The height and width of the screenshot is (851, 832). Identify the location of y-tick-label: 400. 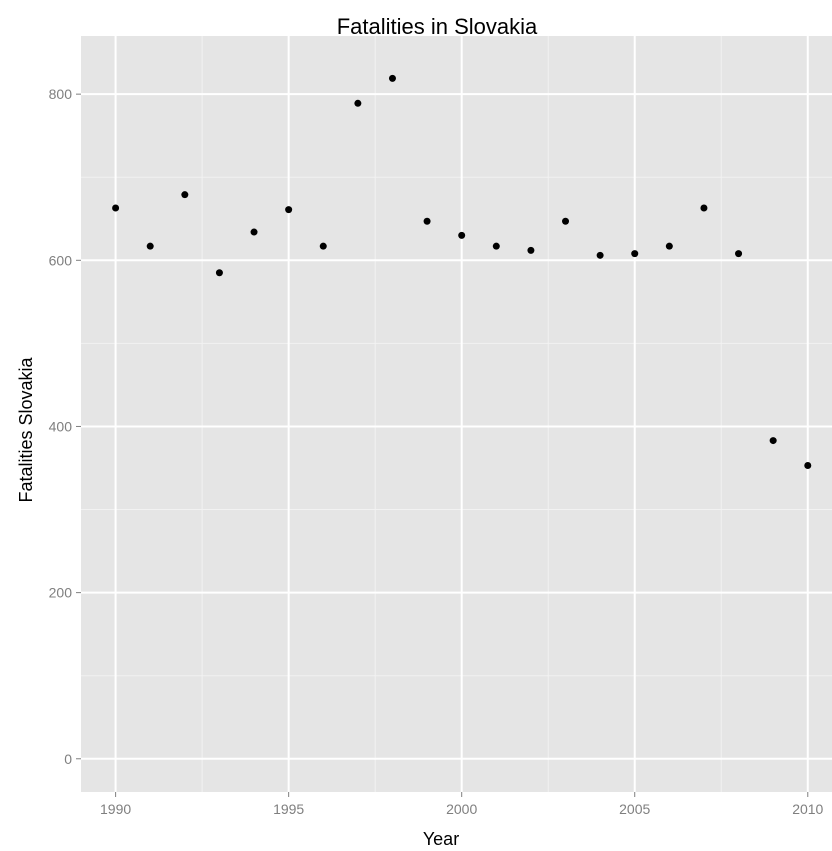
(61, 426).